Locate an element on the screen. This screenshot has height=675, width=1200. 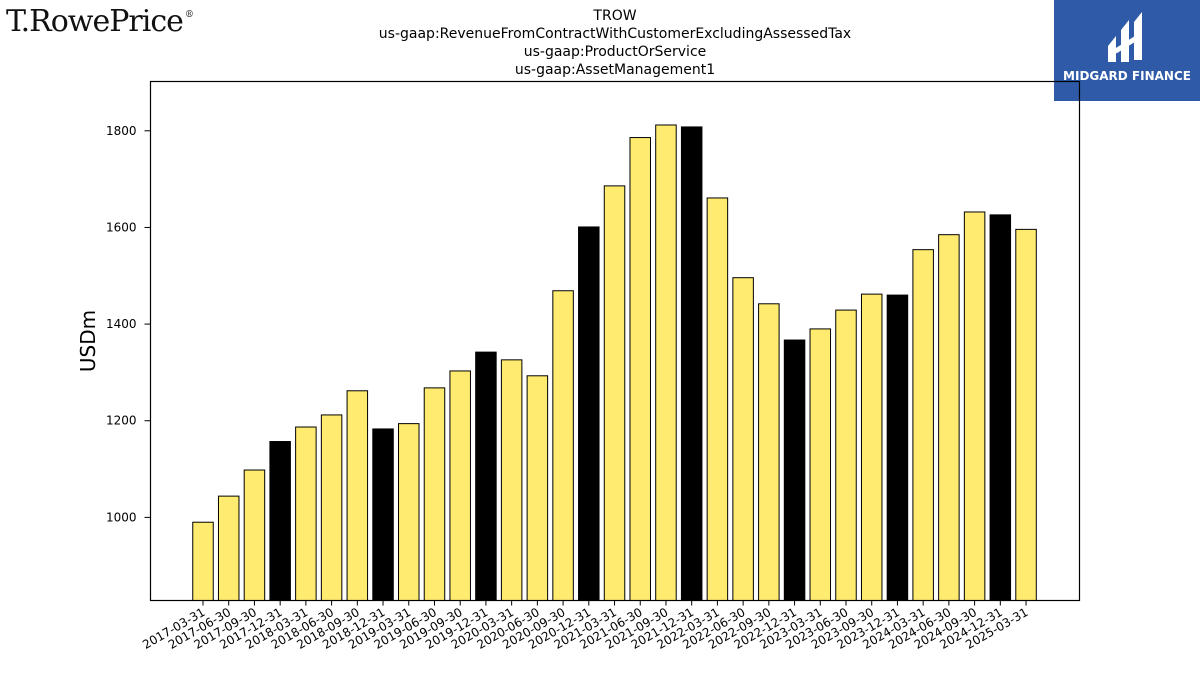
y-tick-label: 1600 is located at coordinates (121, 227).